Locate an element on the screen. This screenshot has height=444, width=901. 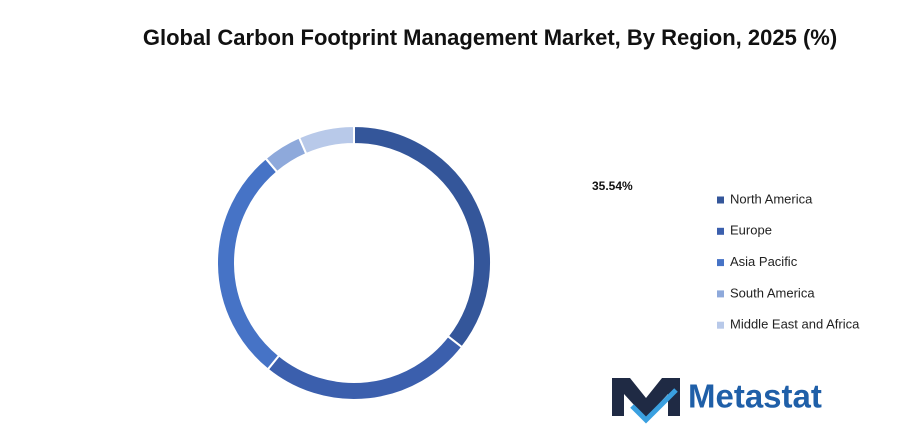
logo-icon is located at coordinates (646, 401).